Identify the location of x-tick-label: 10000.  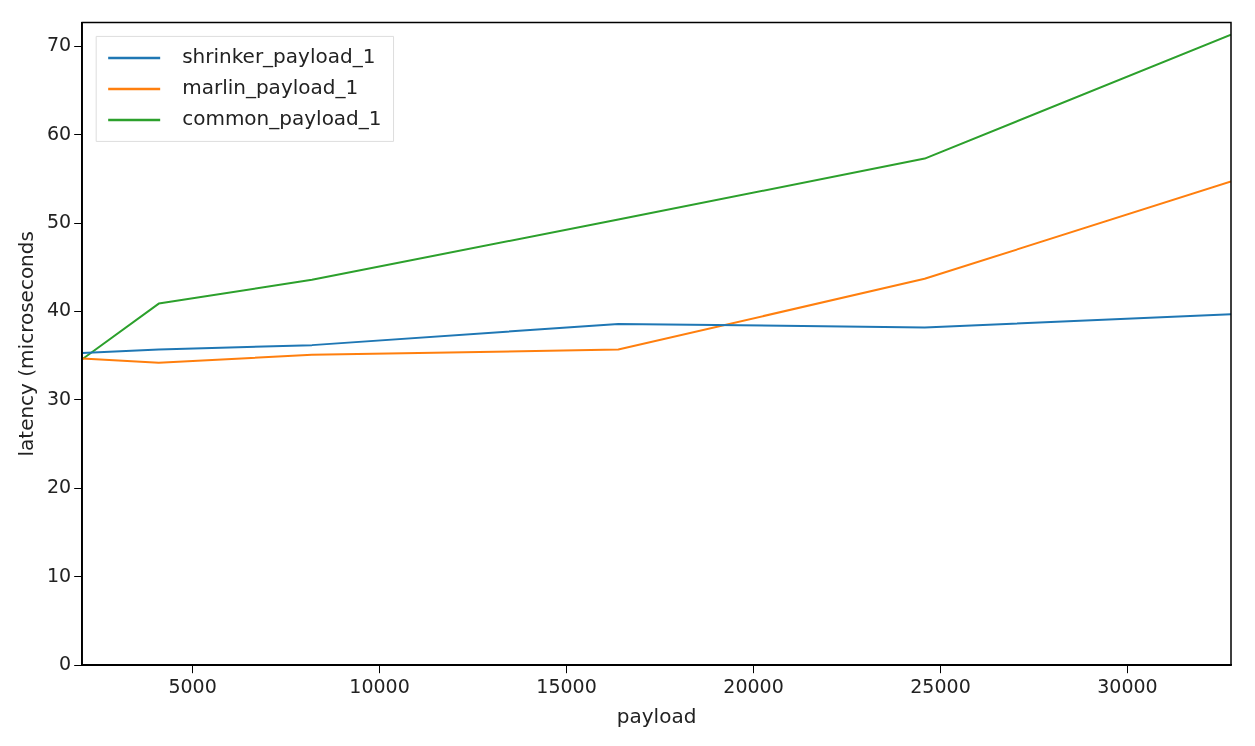
(379, 685).